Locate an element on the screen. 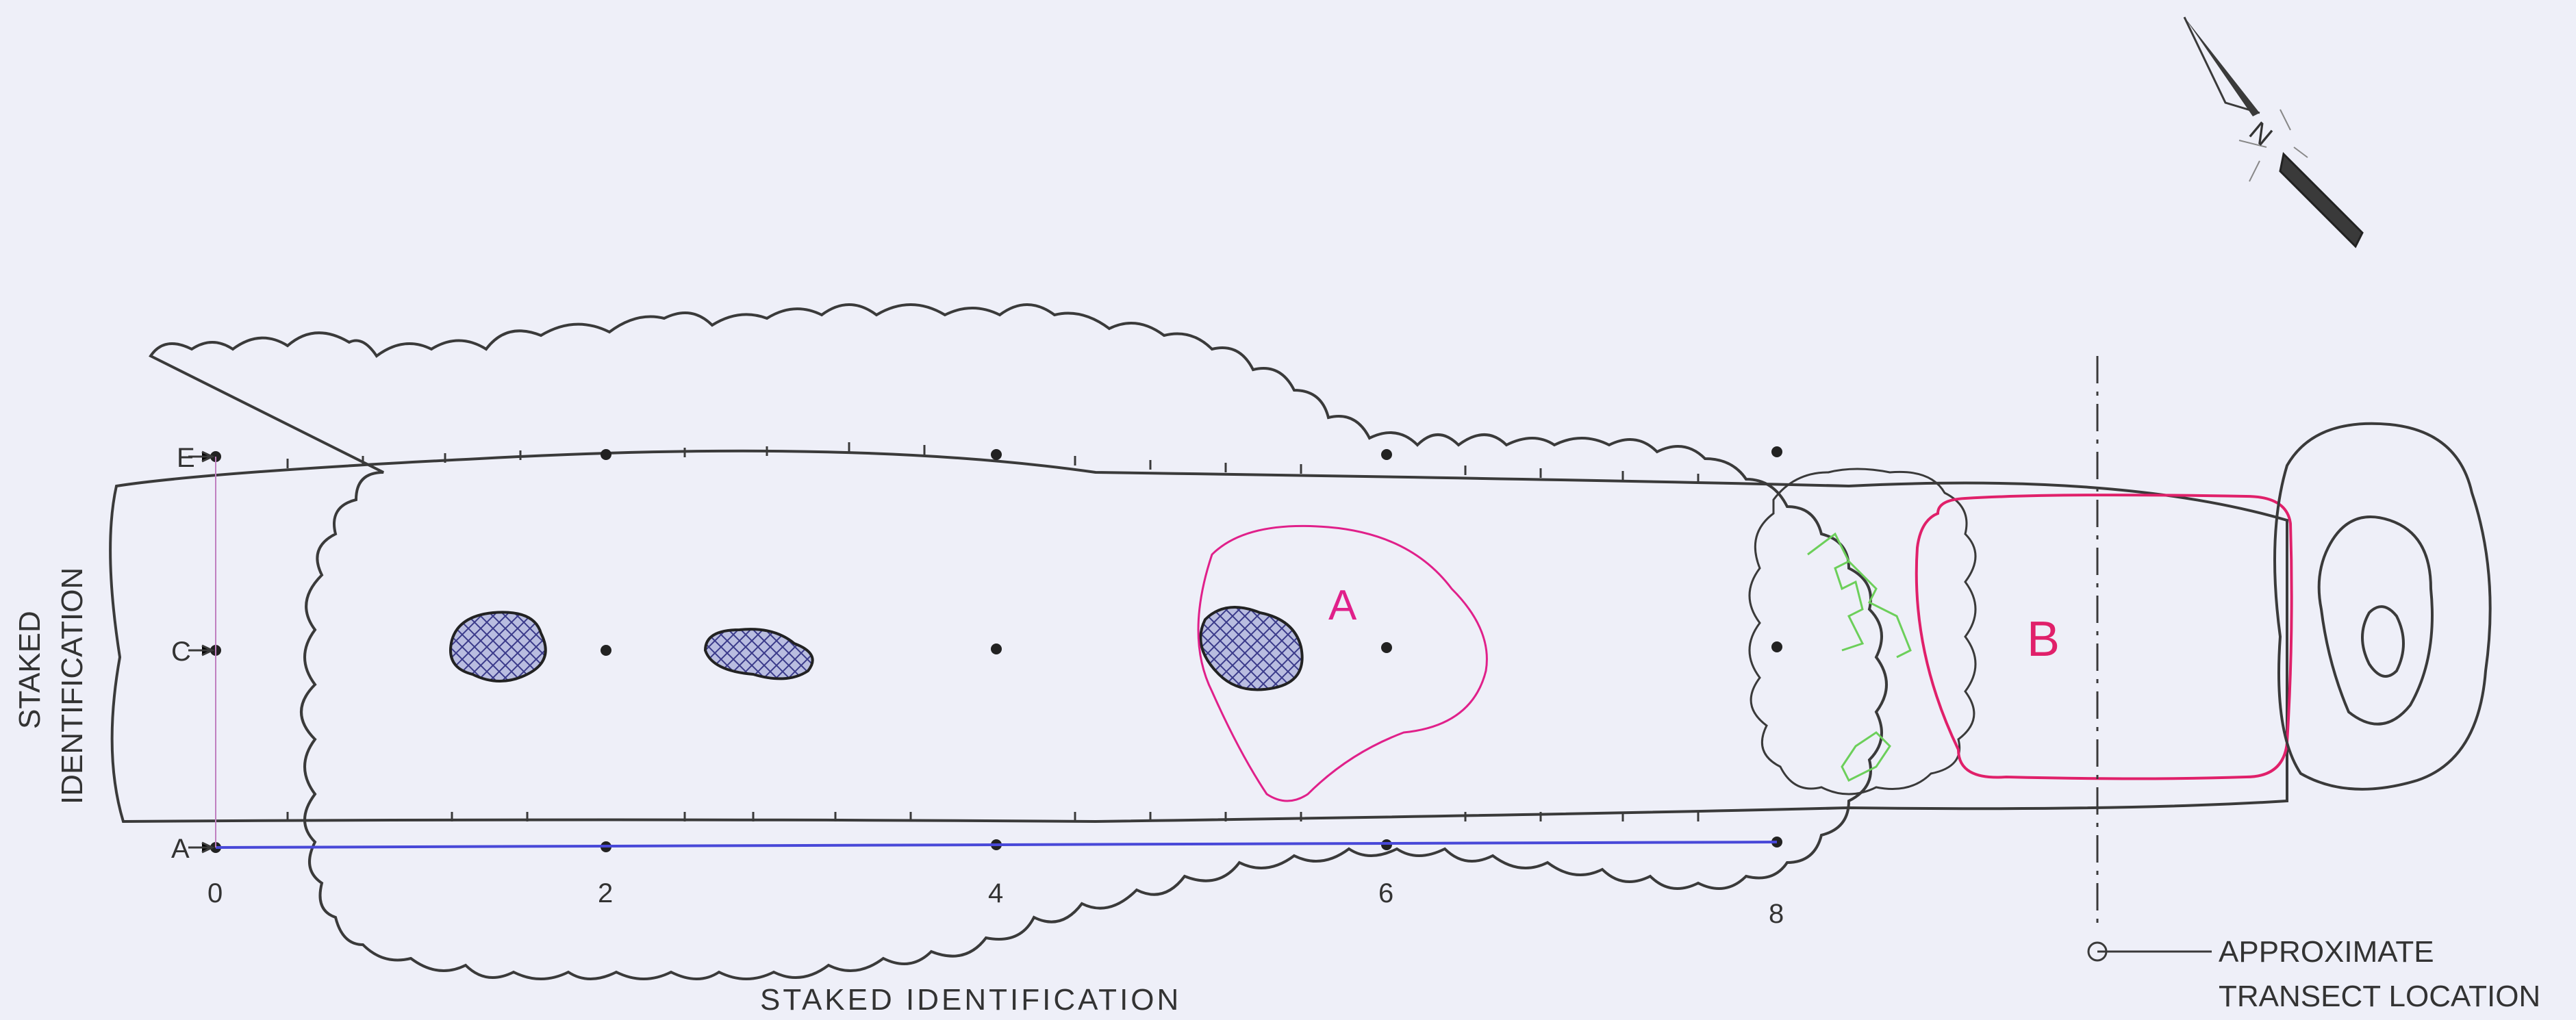 This screenshot has height=1020, width=2576. staked-identification-bottom: STAKED IDENTIFICATION is located at coordinates (971, 1000).